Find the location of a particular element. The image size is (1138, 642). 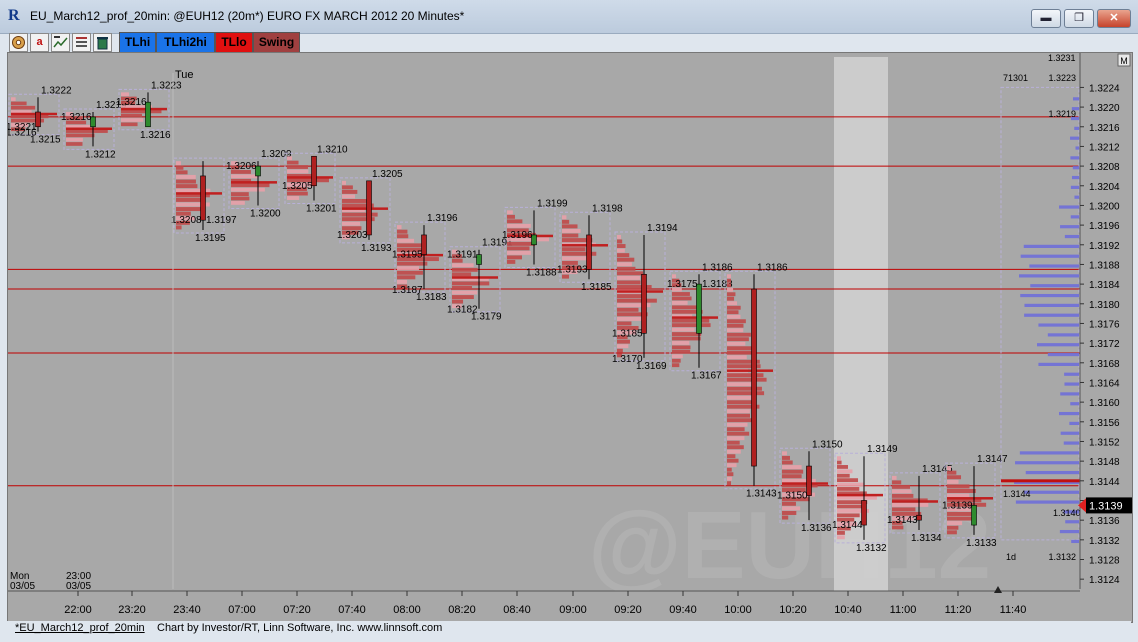

list-icon is located at coordinates (81, 42).